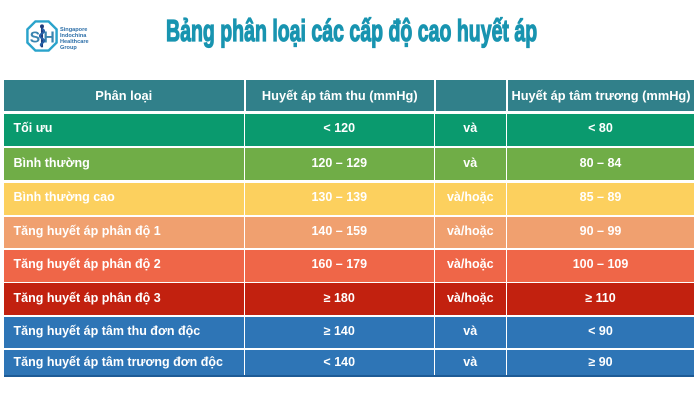 The height and width of the screenshot is (400, 700). Describe the element at coordinates (48, 38) in the screenshot. I see `svg-text: H` at that location.